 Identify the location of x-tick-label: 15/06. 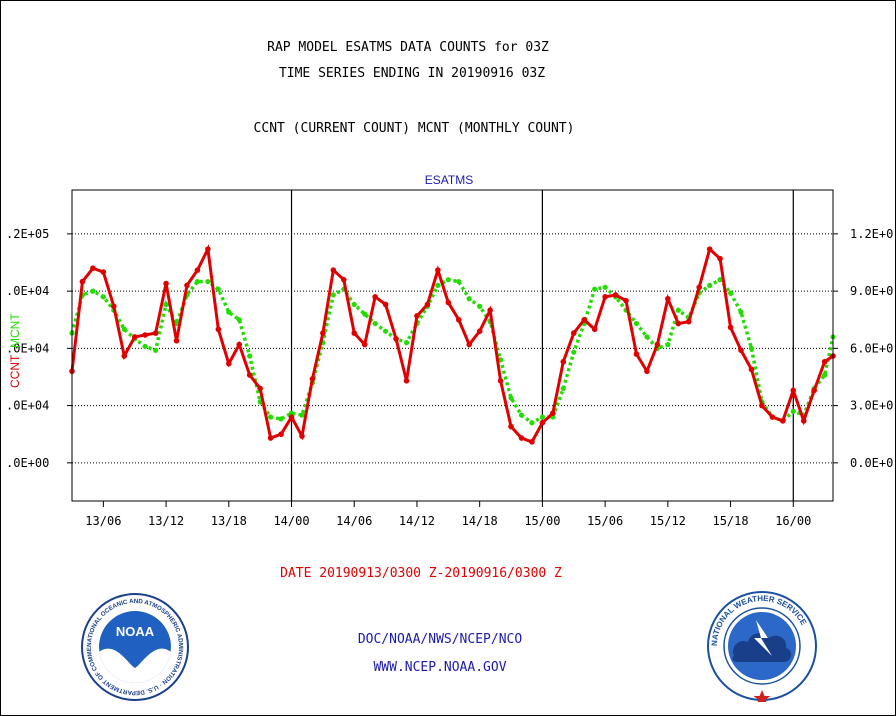
(605, 521).